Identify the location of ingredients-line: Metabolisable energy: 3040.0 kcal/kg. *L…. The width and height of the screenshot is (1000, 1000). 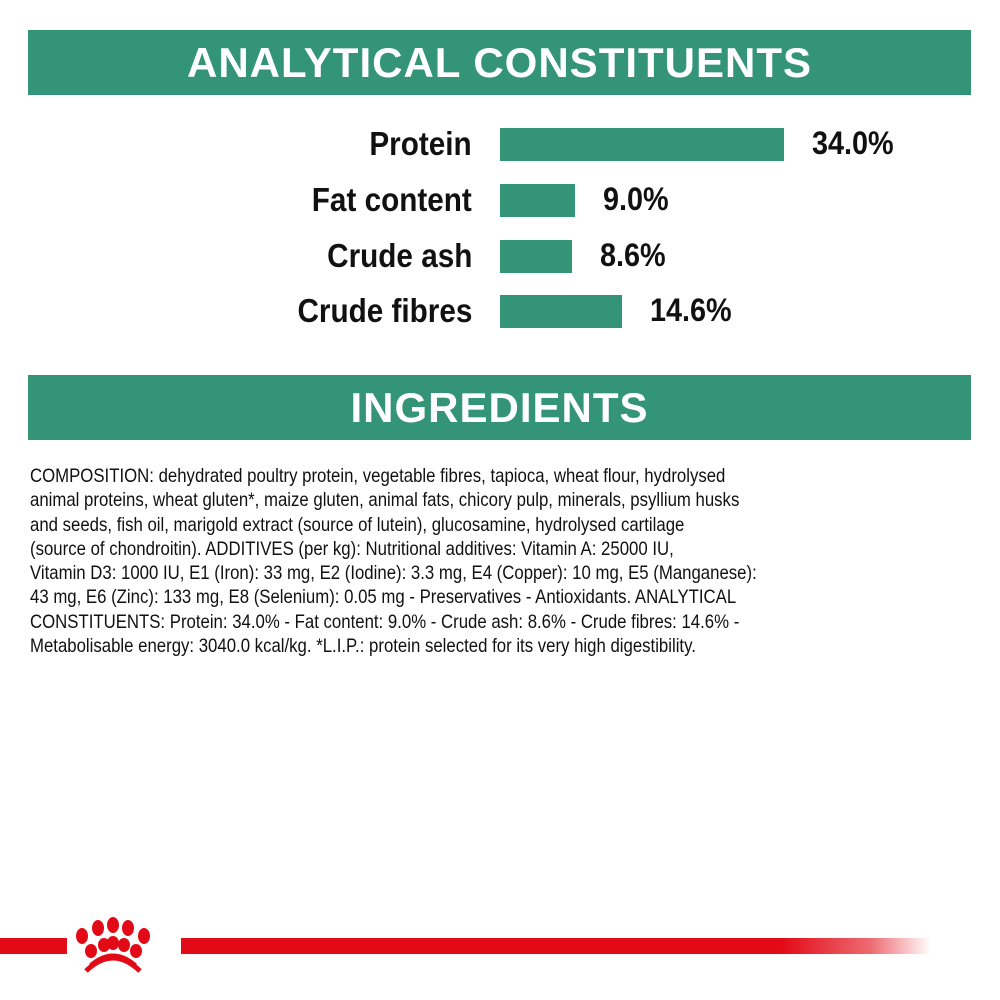
(363, 646).